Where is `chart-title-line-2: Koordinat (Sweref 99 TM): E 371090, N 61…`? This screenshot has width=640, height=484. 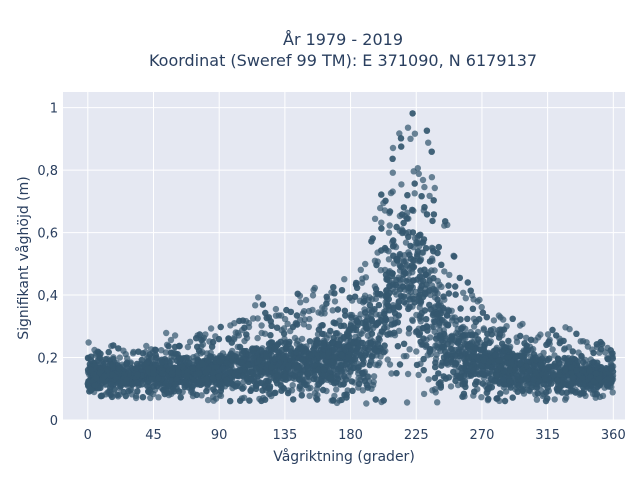
chart-title-line-2: Koordinat (Sweref 99 TM): E 371090, N 61… is located at coordinates (343, 60).